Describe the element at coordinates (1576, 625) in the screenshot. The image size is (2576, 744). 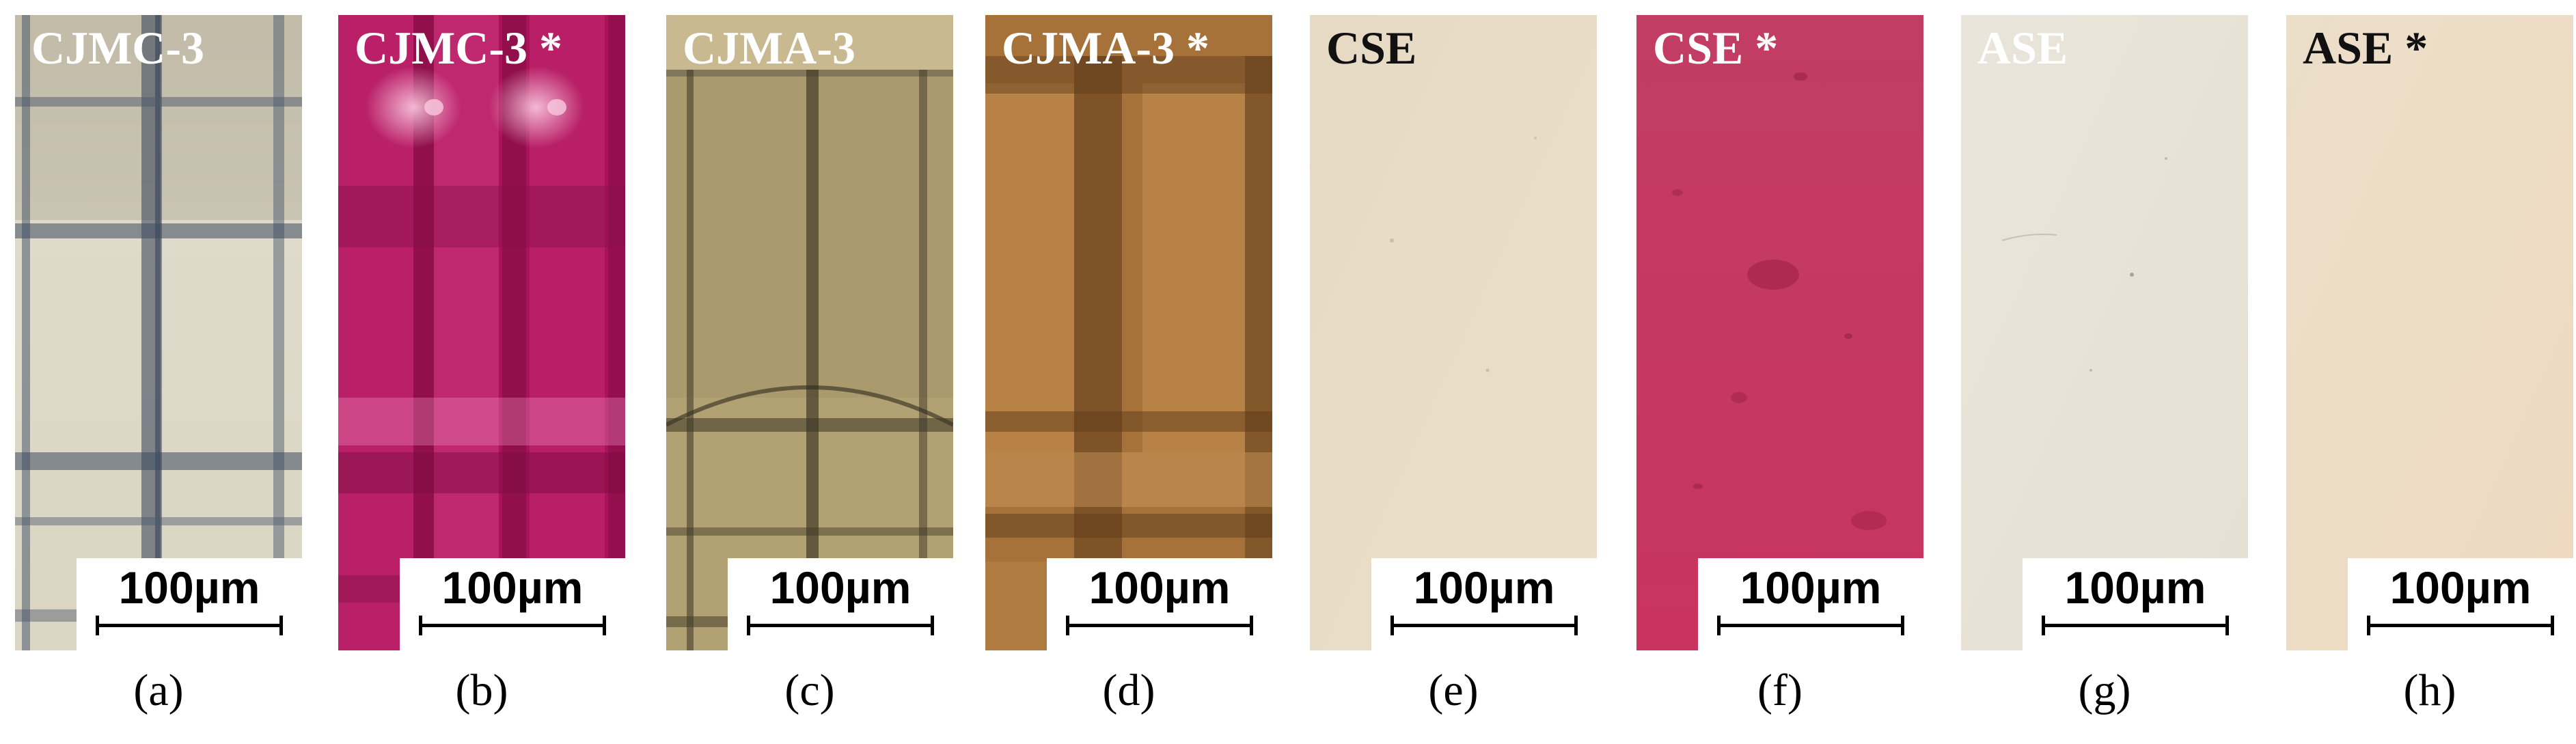
I see `scale-bar-tick-right-e` at that location.